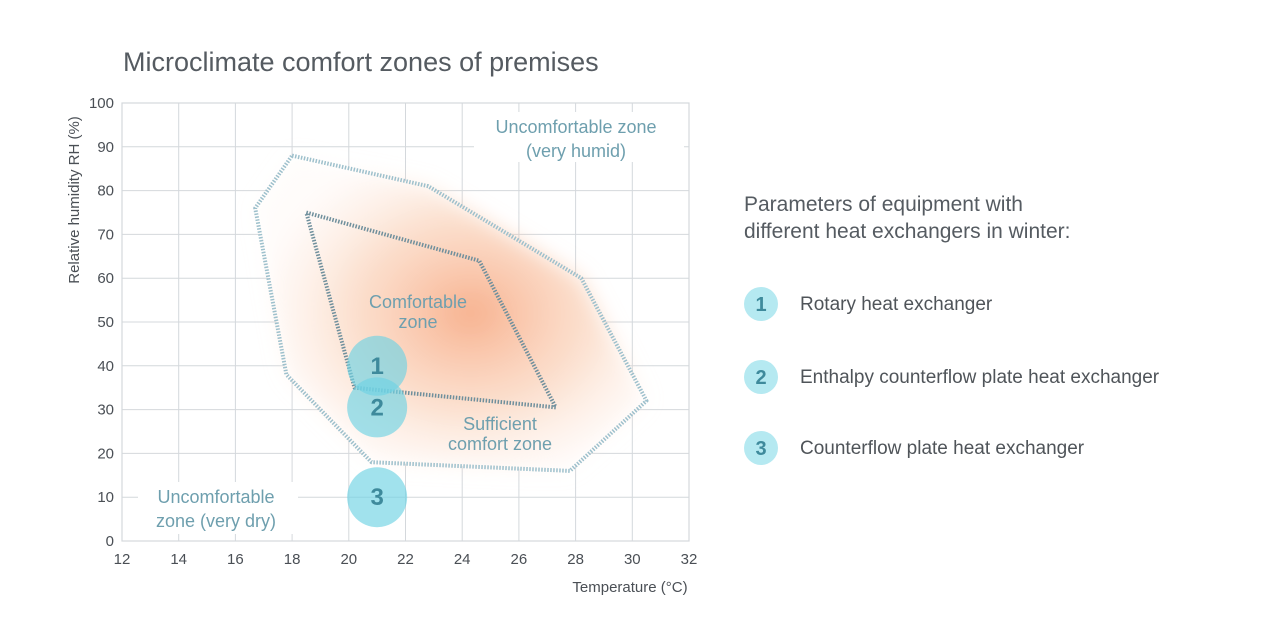  Describe the element at coordinates (629, 587) in the screenshot. I see `x-axis-label: Temperature (°C)` at that location.